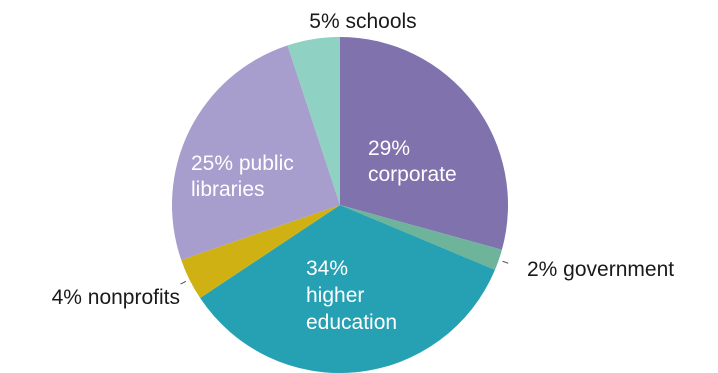 The height and width of the screenshot is (373, 718). What do you see at coordinates (313, 121) in the screenshot?
I see `pie-slice-schools` at bounding box center [313, 121].